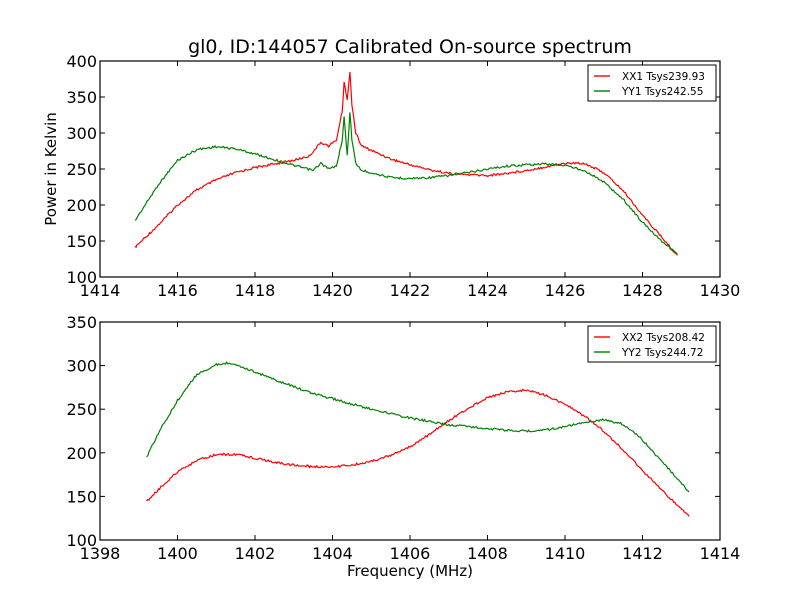 The width and height of the screenshot is (800, 600). I want to click on legend: XX2 Tsys208.42 YY2 Tsys244.72, so click(652, 344).